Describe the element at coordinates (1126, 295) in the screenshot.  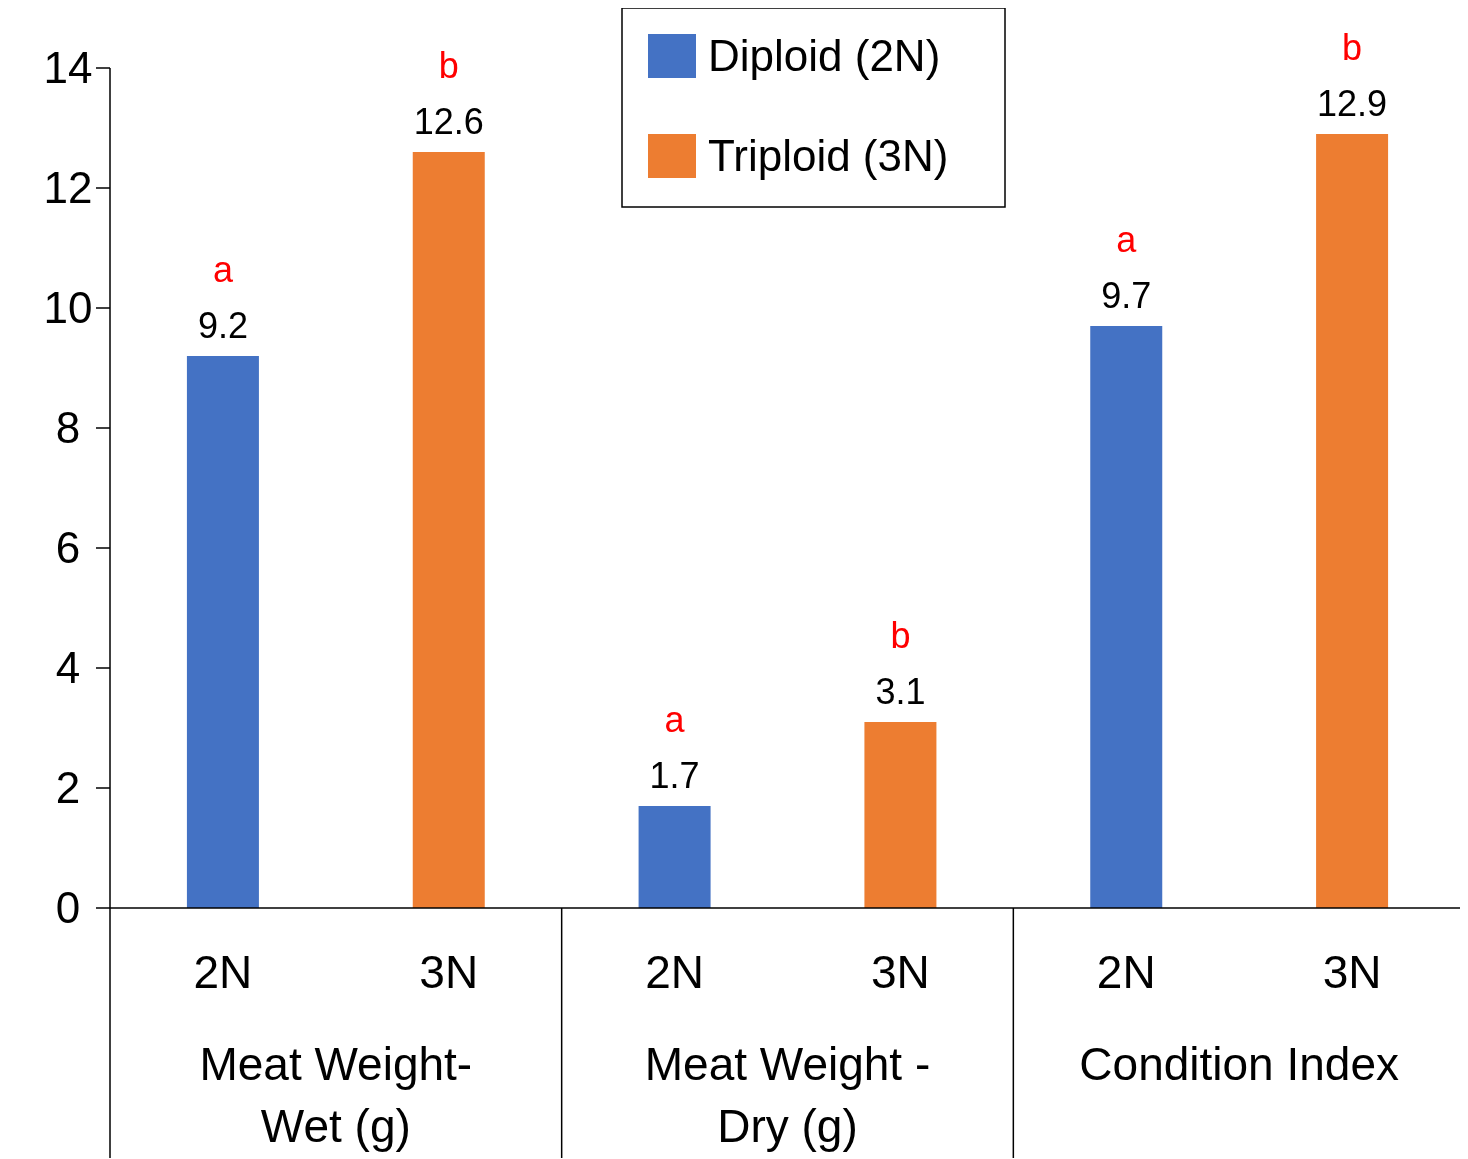
I see `data-label: 9.7` at that location.